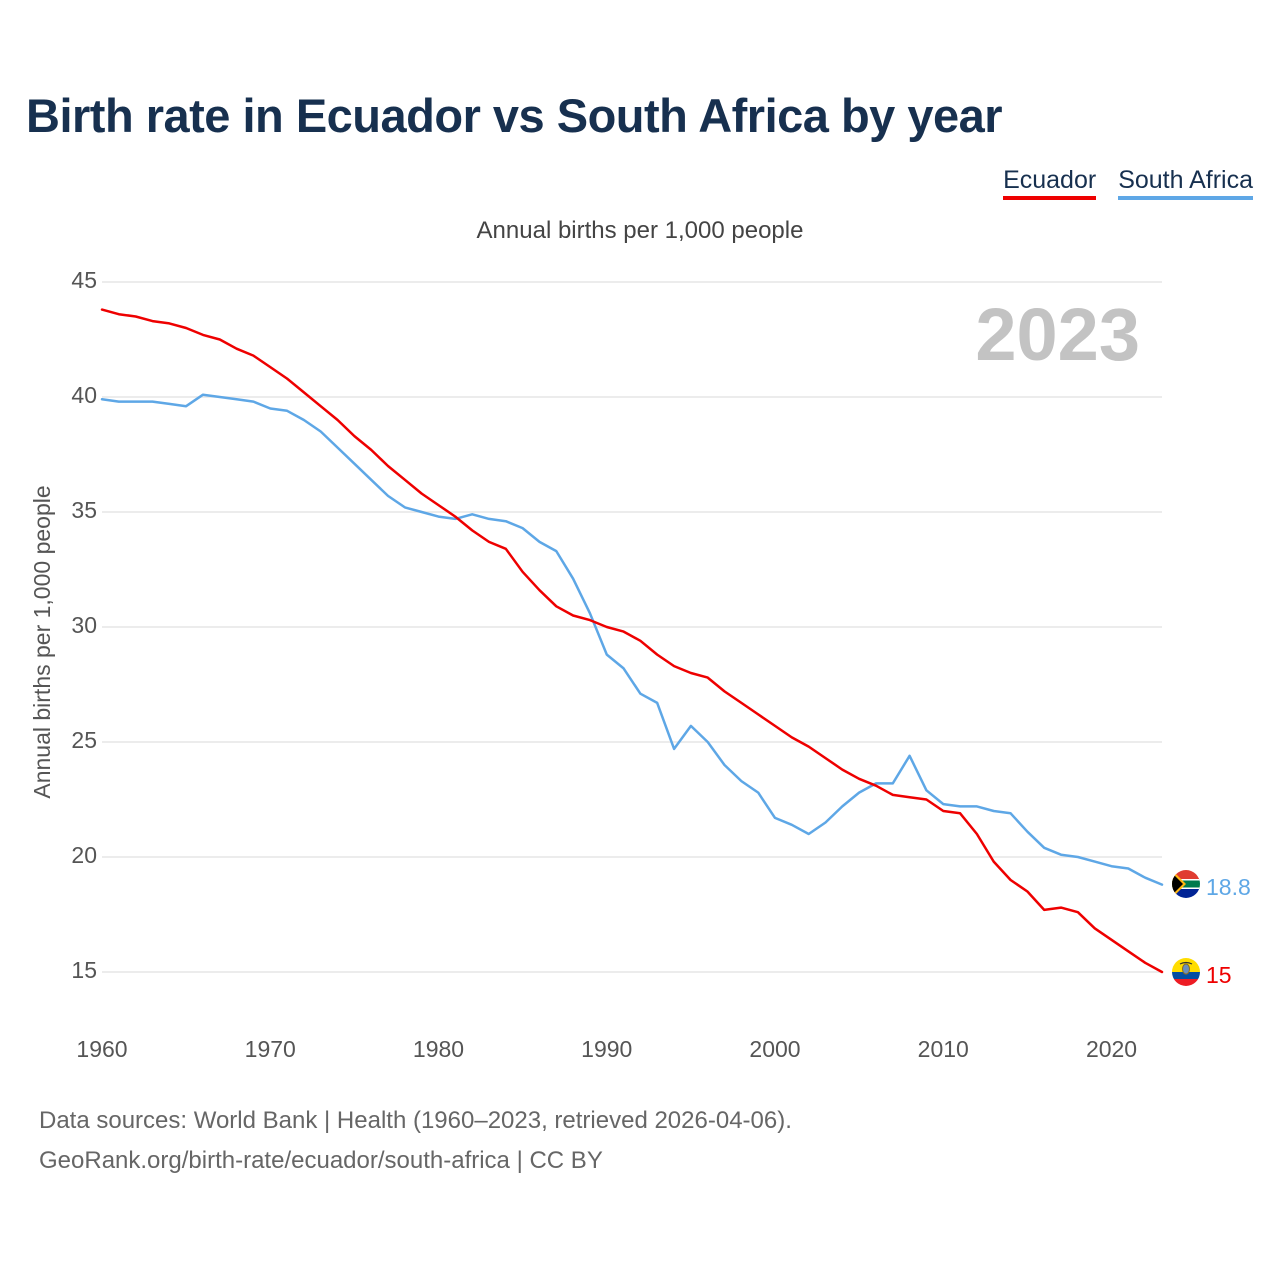 Image resolution: width=1280 pixels, height=1280 pixels. I want to click on x-axis-ticks: 1960 1970 1980 1990 2000 2010 2020, so click(606, 1049).